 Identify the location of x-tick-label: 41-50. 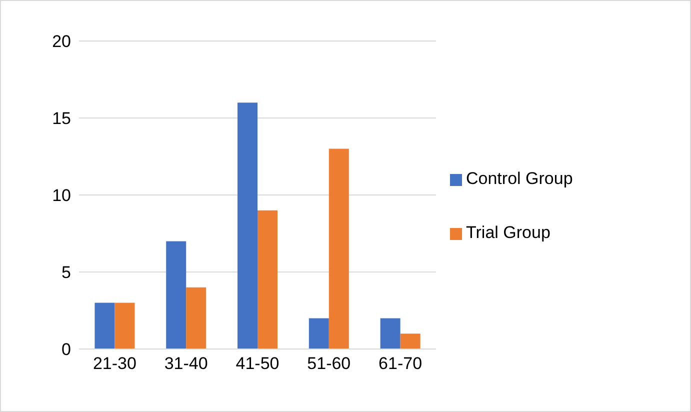
(258, 364).